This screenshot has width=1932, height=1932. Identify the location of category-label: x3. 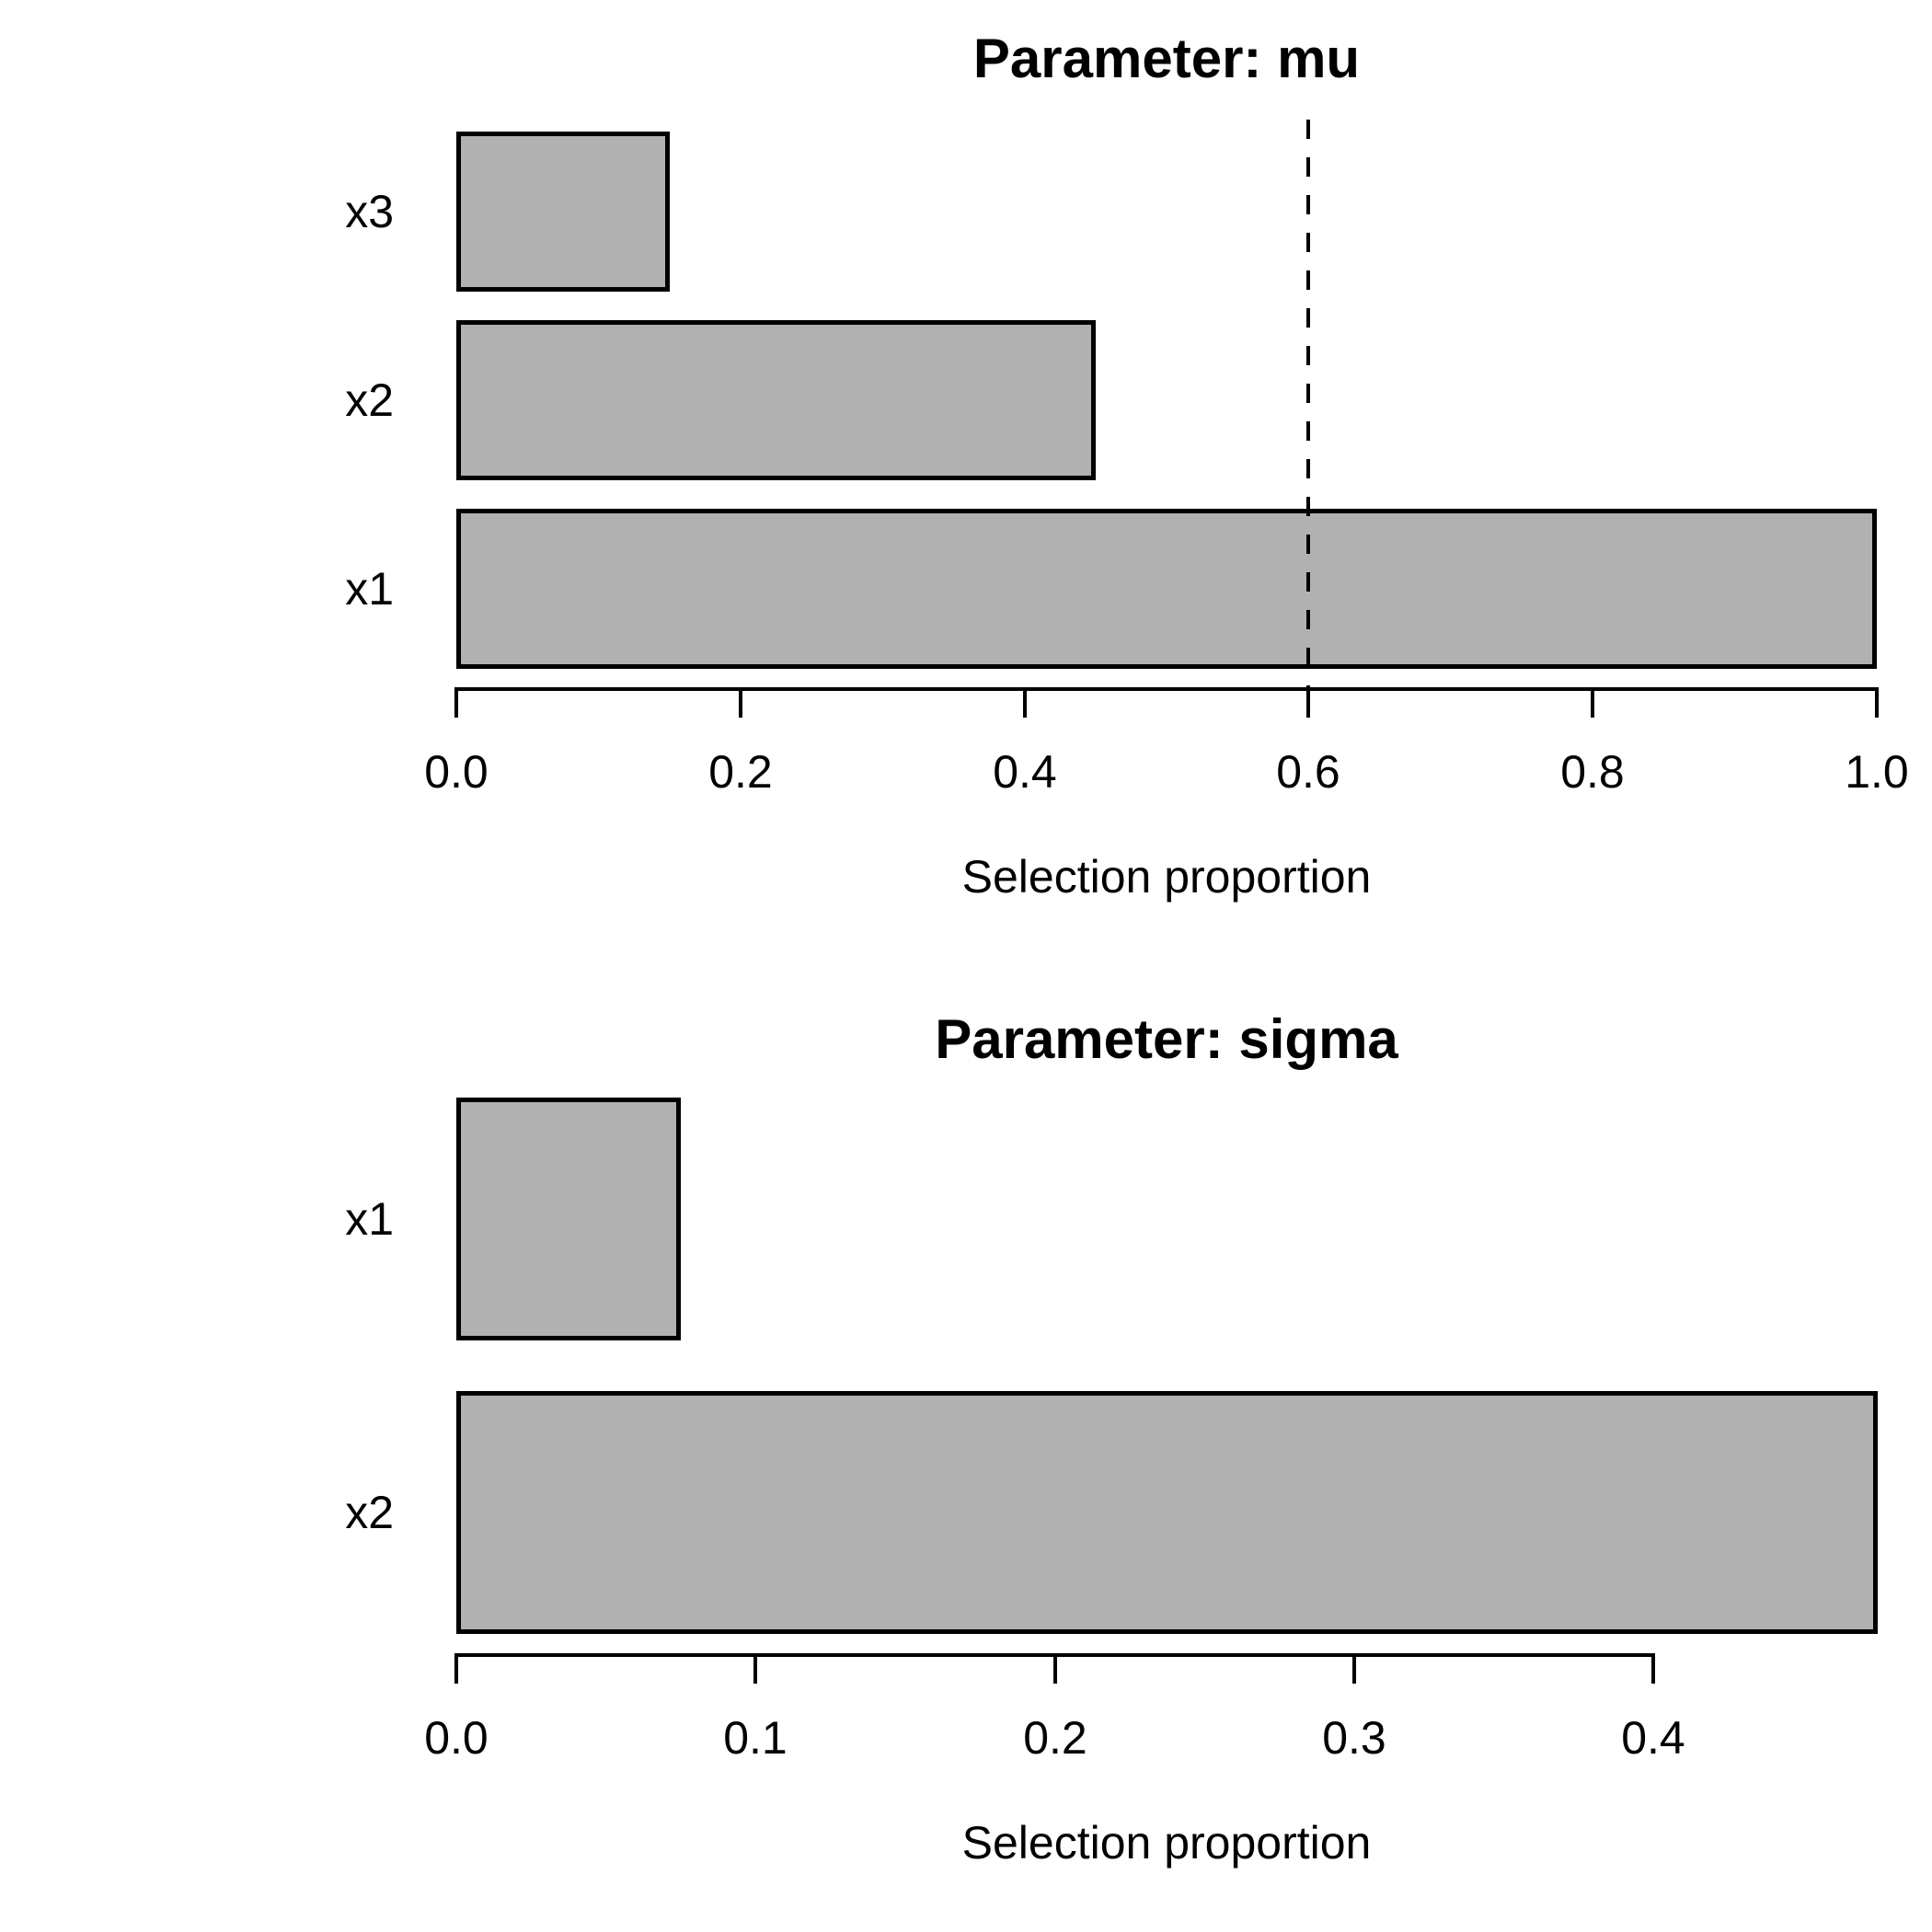
(369, 211).